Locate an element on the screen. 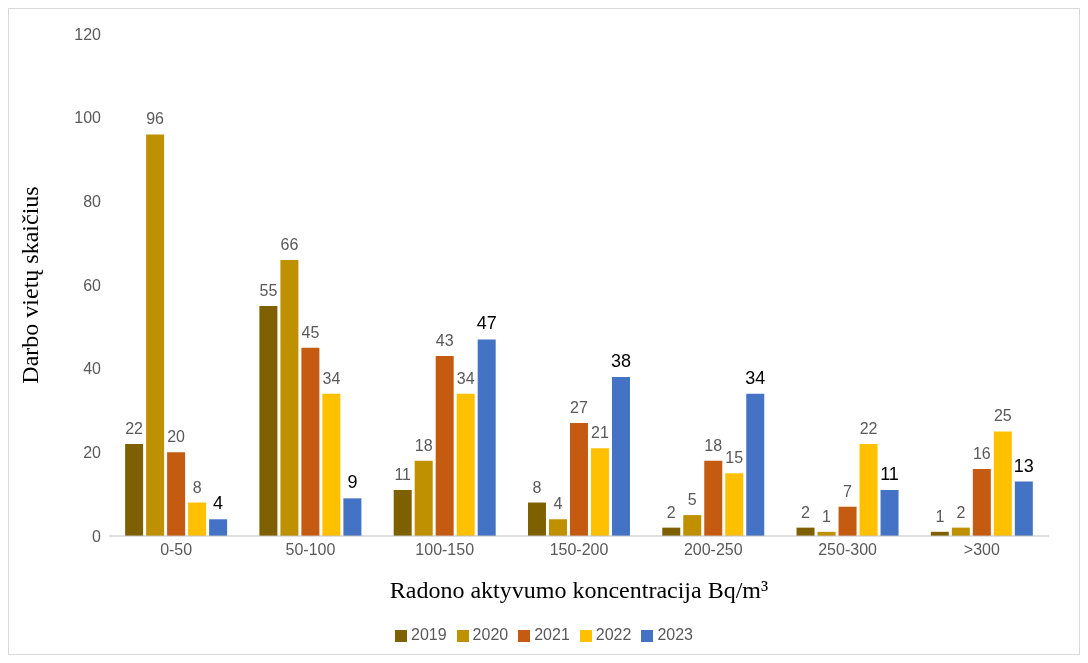  y-tick-label: 80 is located at coordinates (92, 202).